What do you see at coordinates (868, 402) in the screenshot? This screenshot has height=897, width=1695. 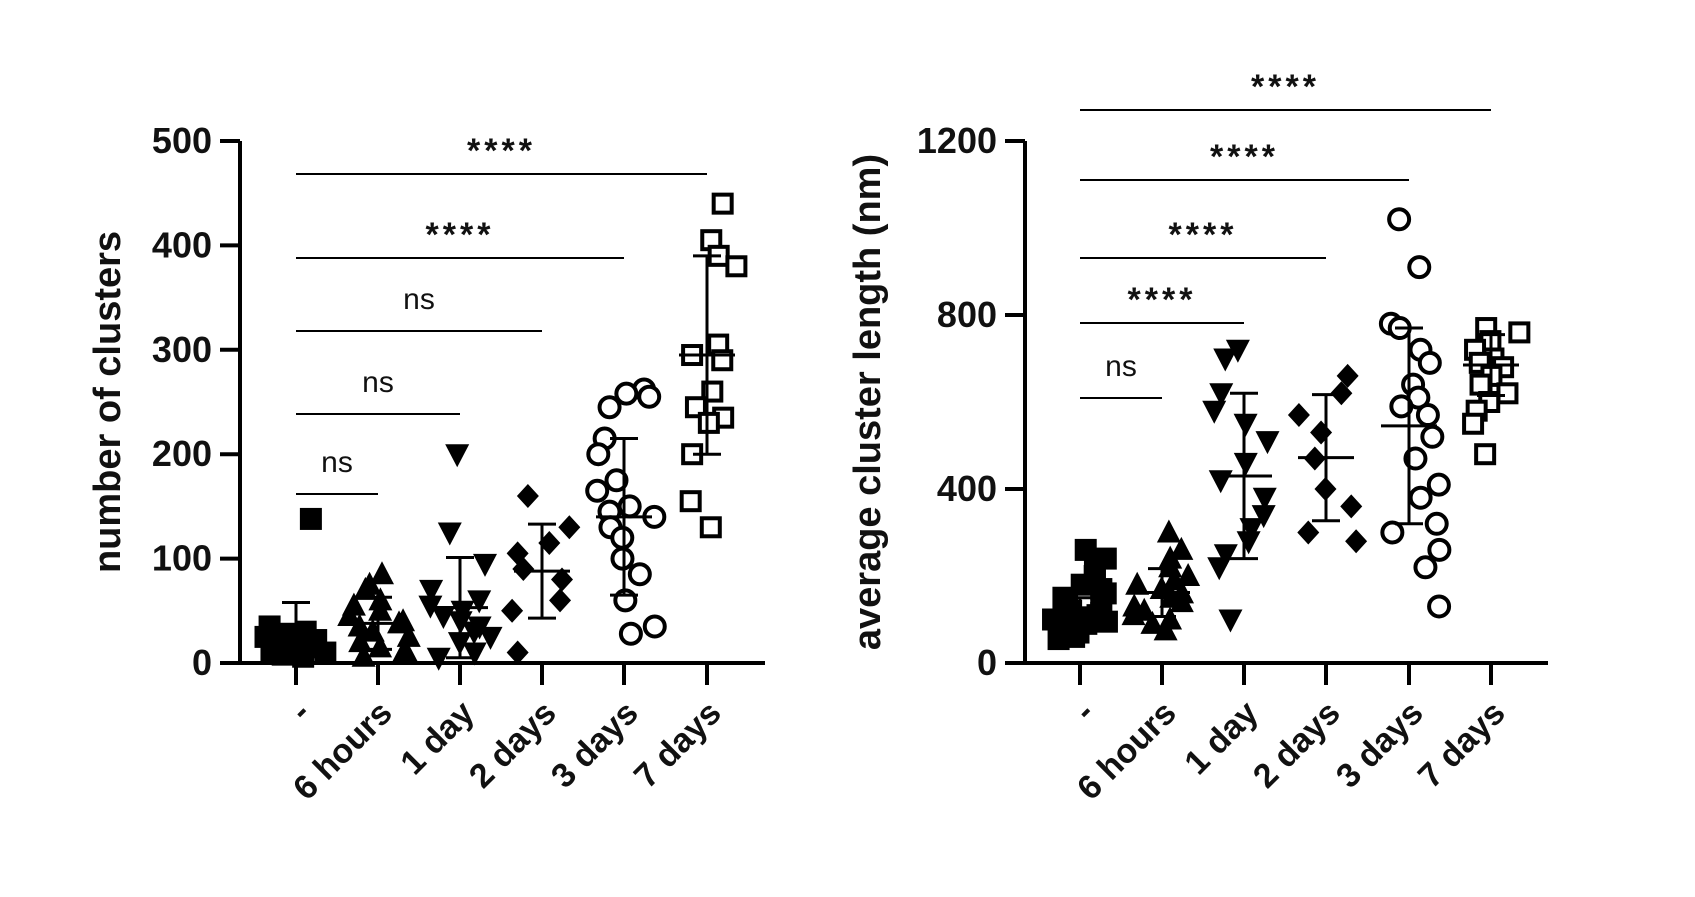 I see `y-axis-label: average cluster length (nm)` at bounding box center [868, 402].